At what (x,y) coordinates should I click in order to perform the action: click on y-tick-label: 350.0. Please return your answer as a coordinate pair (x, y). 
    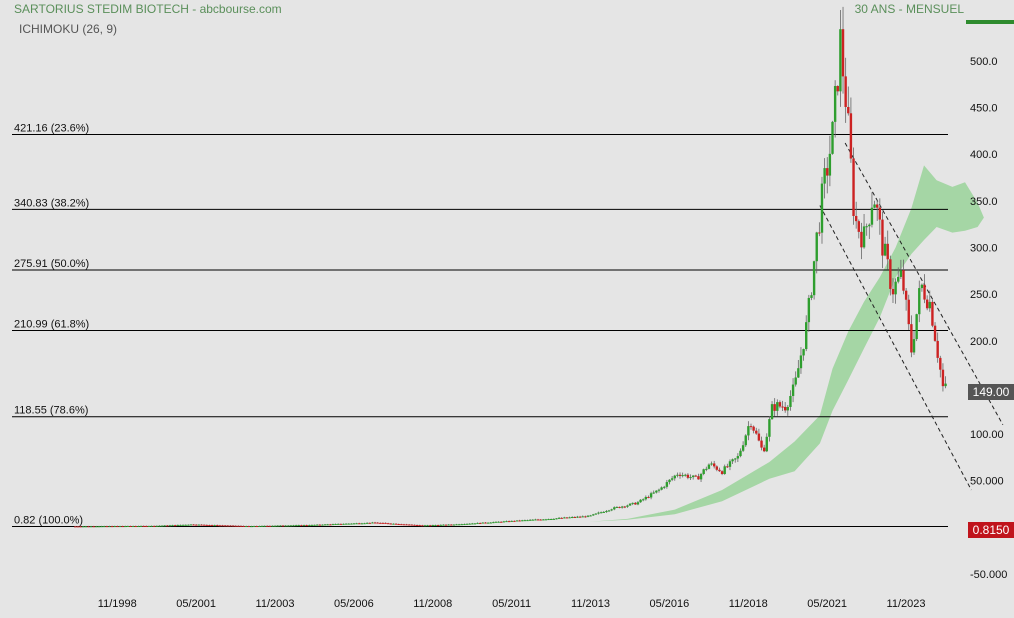
    Looking at the image, I should click on (984, 202).